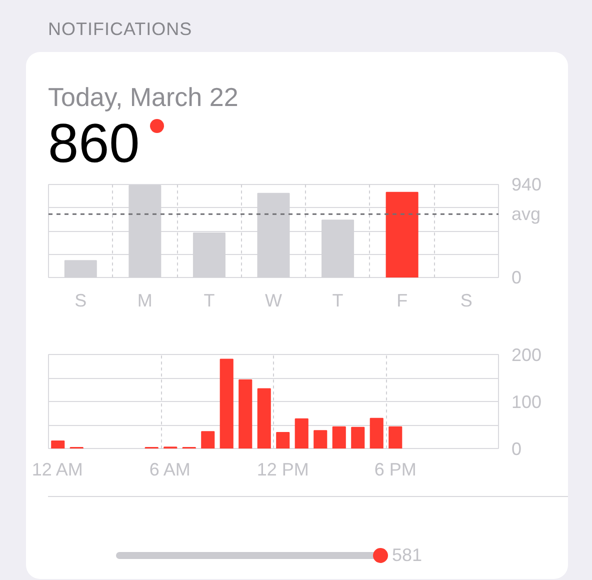  I want to click on chart-subtitle: Today, March 22, so click(143, 97).